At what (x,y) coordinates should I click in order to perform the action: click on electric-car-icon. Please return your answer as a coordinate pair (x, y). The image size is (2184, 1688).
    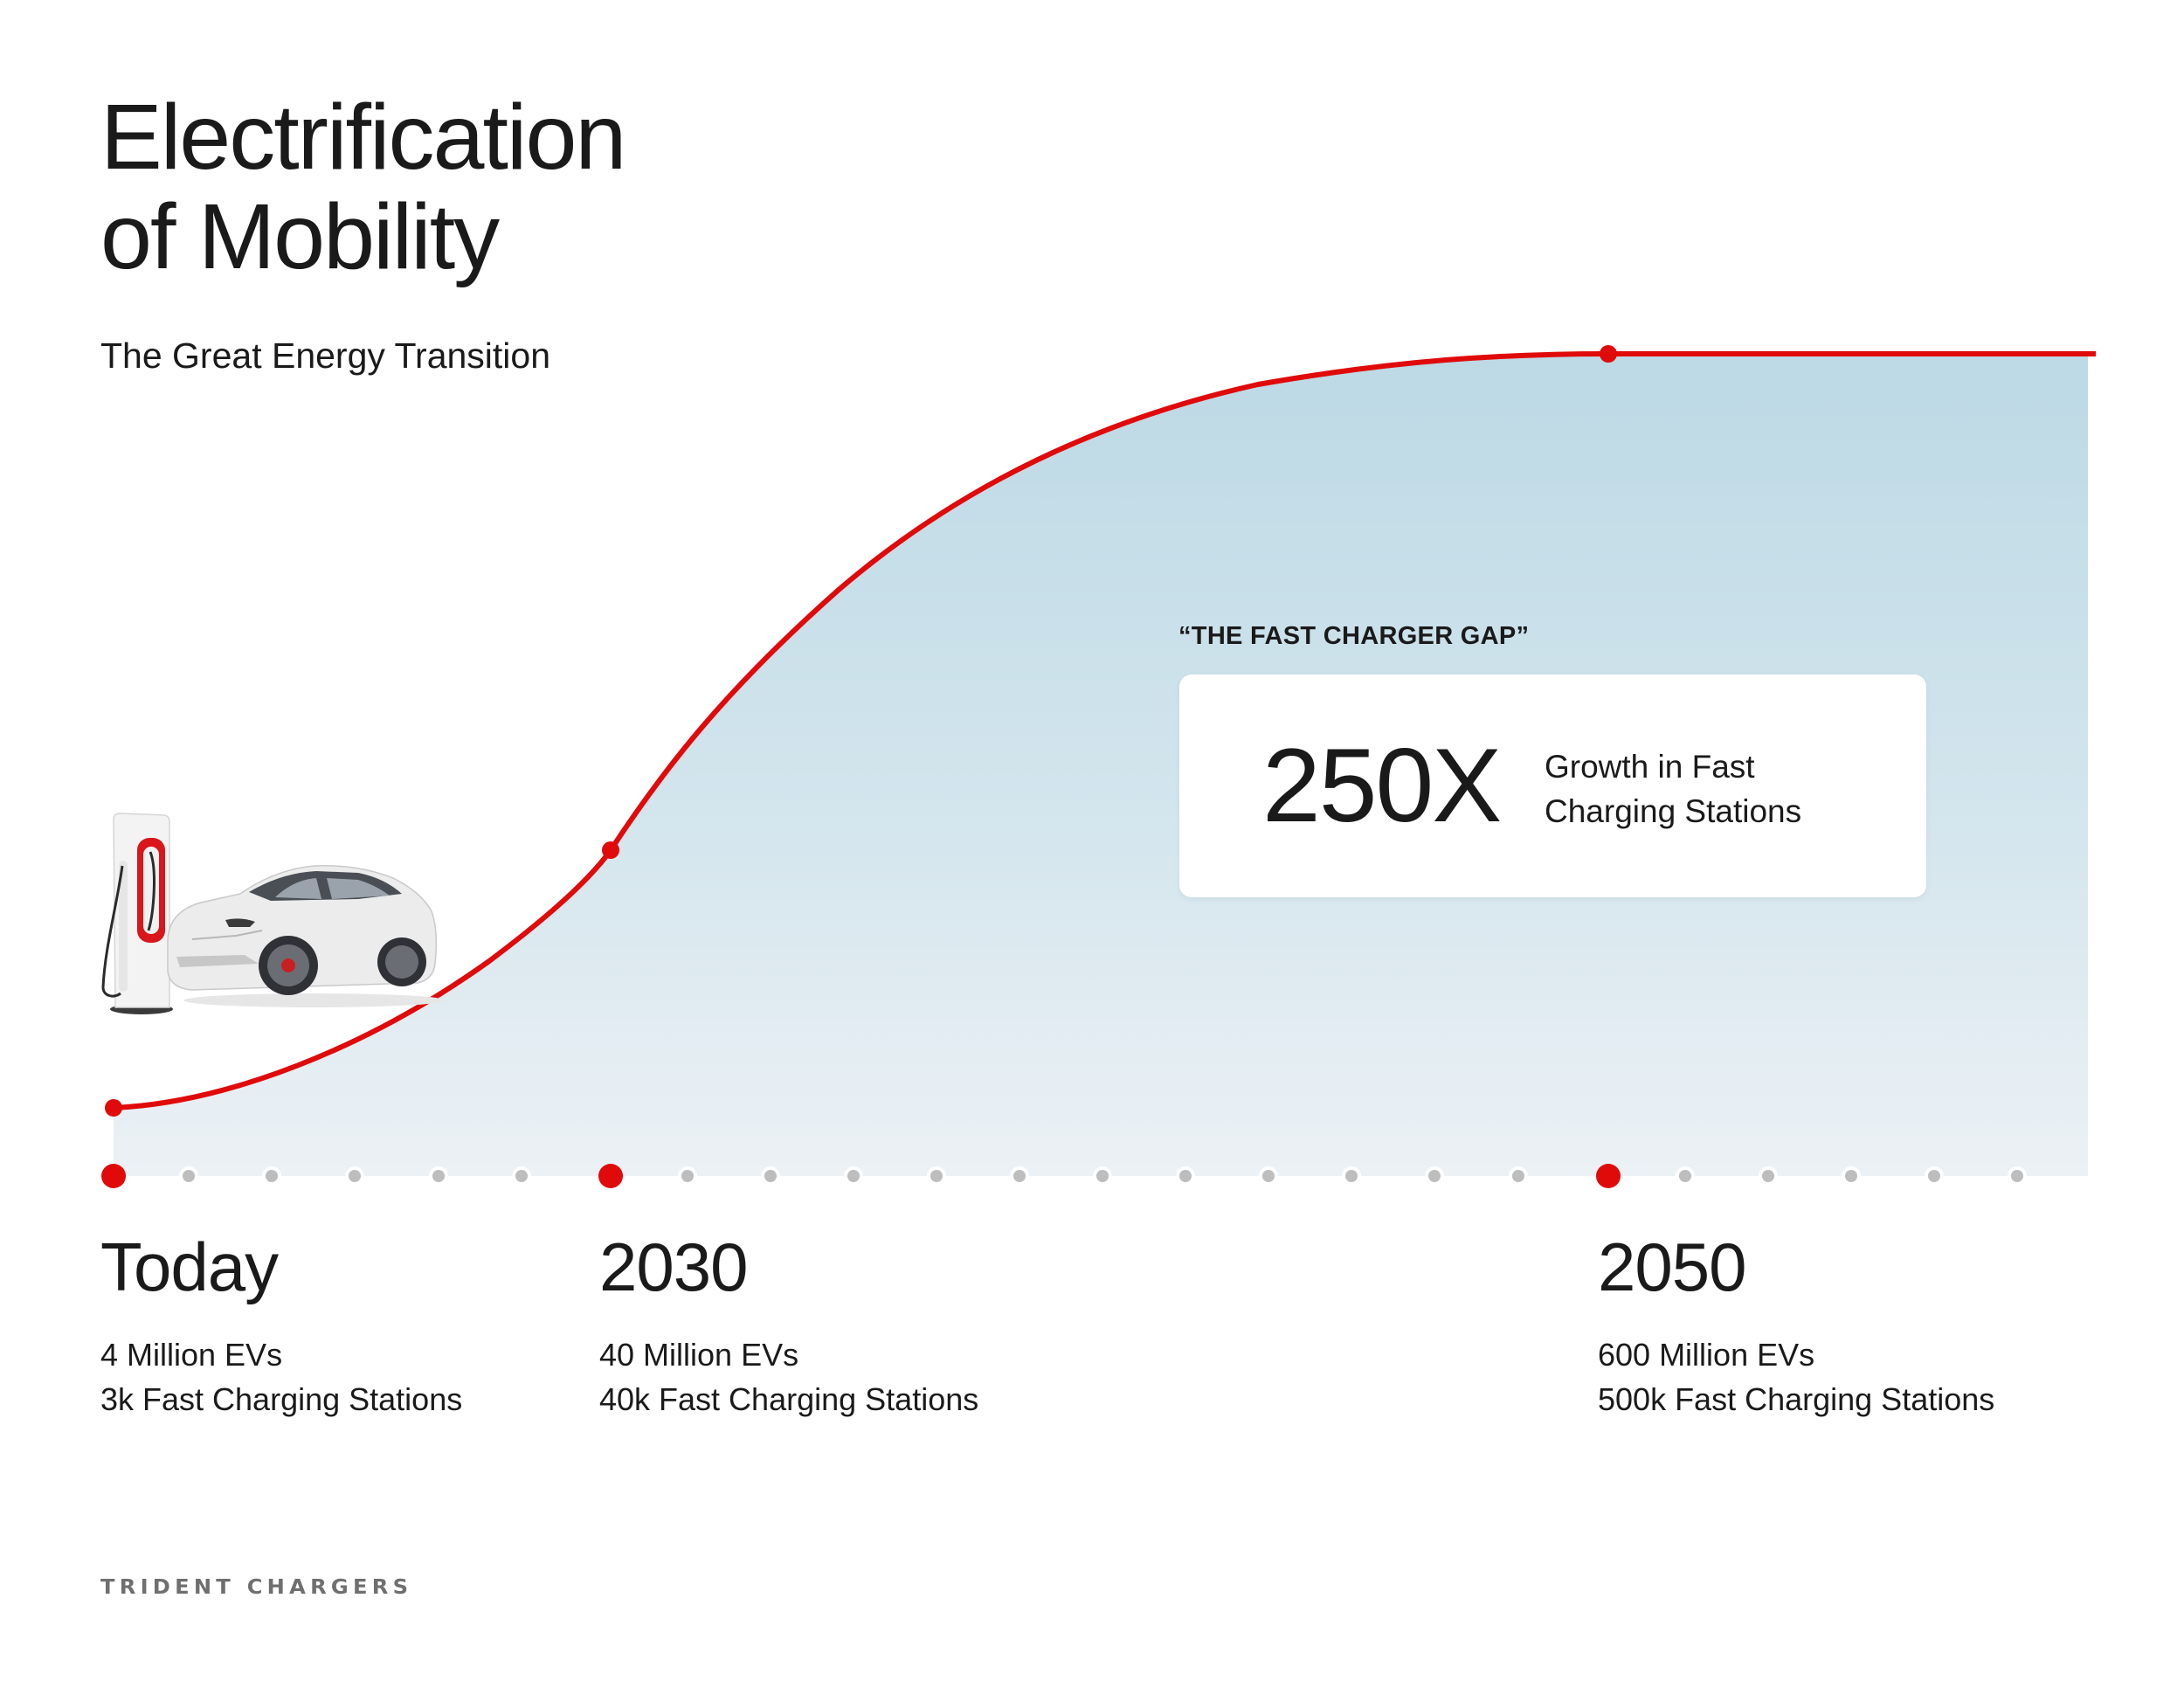
    Looking at the image, I should click on (306, 936).